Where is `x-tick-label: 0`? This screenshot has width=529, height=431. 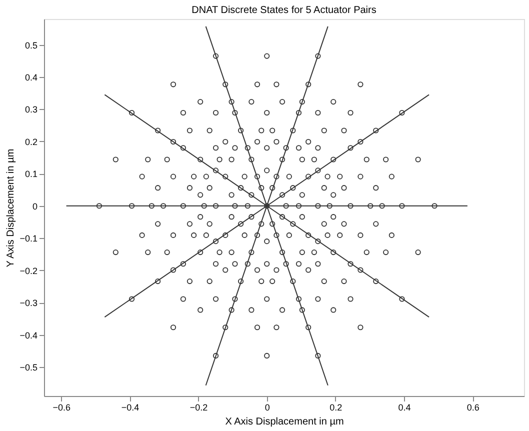
x-tick-label: 0 is located at coordinates (267, 407).